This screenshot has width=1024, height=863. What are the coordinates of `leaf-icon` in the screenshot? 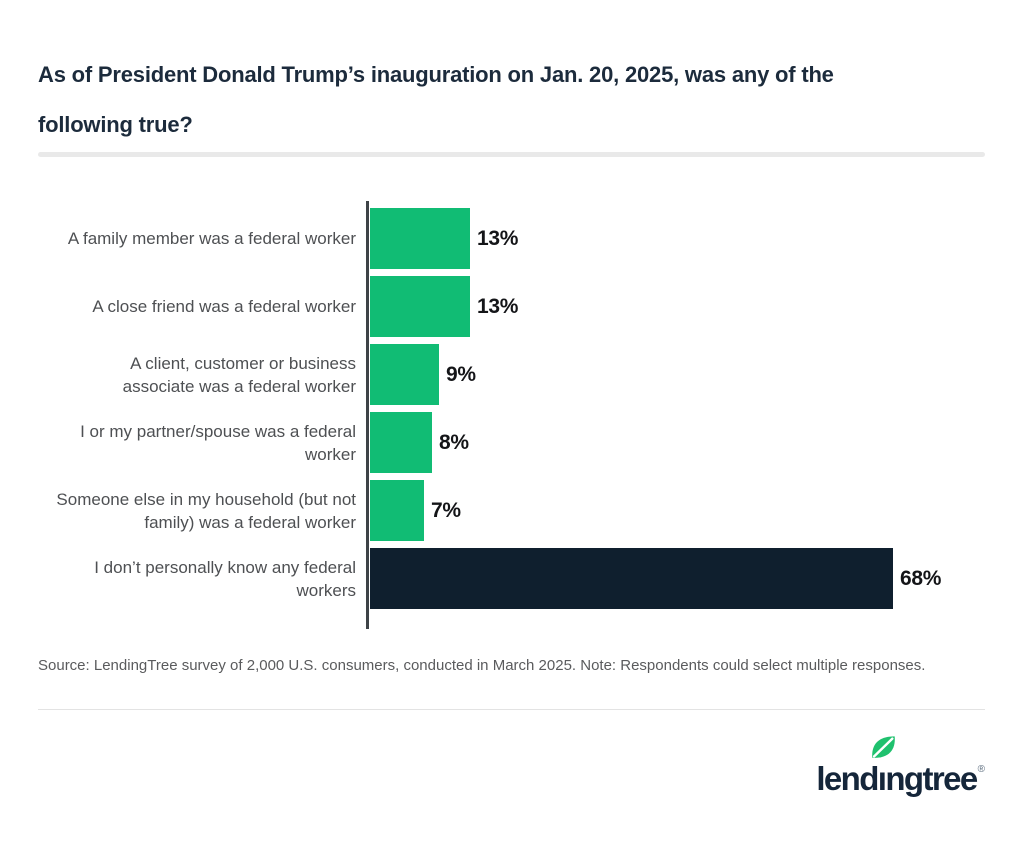 It's located at (883, 747).